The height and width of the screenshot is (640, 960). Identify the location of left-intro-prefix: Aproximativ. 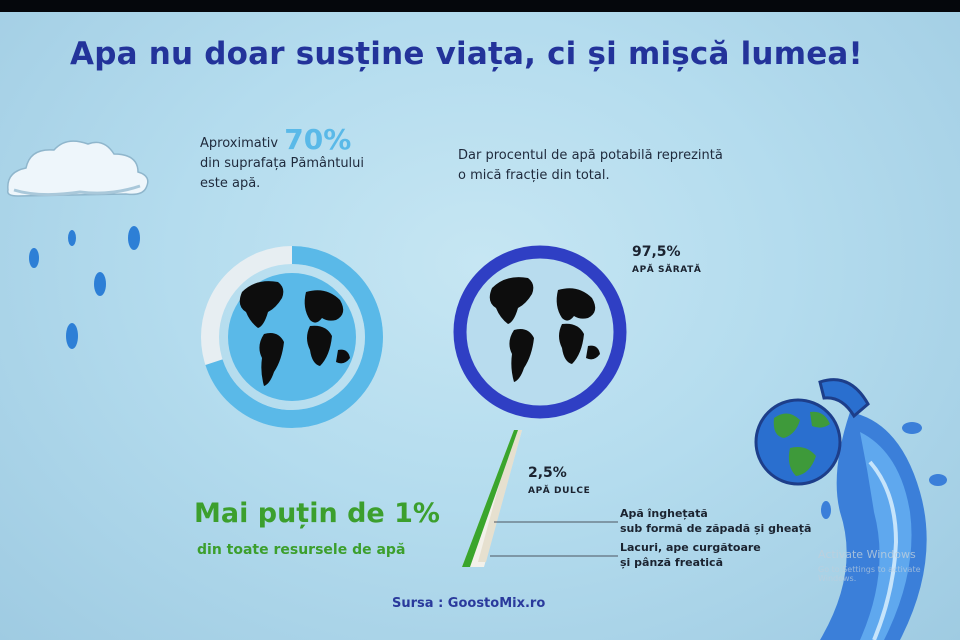
(239, 143).